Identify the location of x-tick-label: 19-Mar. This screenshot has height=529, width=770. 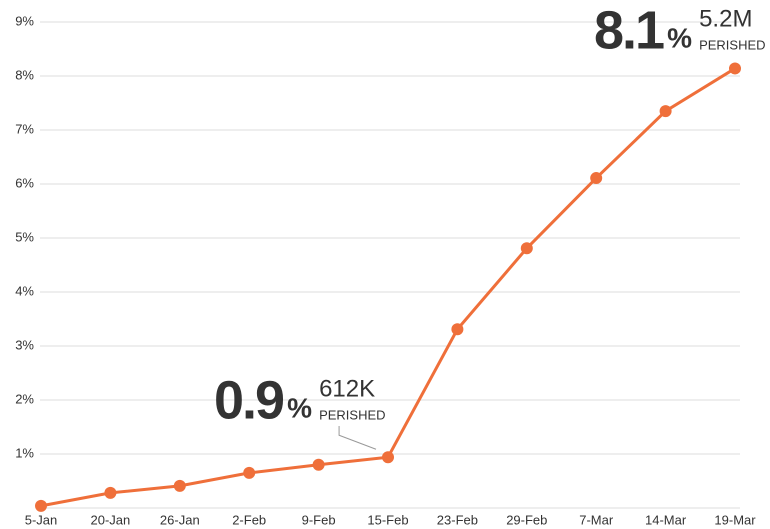
(735, 519).